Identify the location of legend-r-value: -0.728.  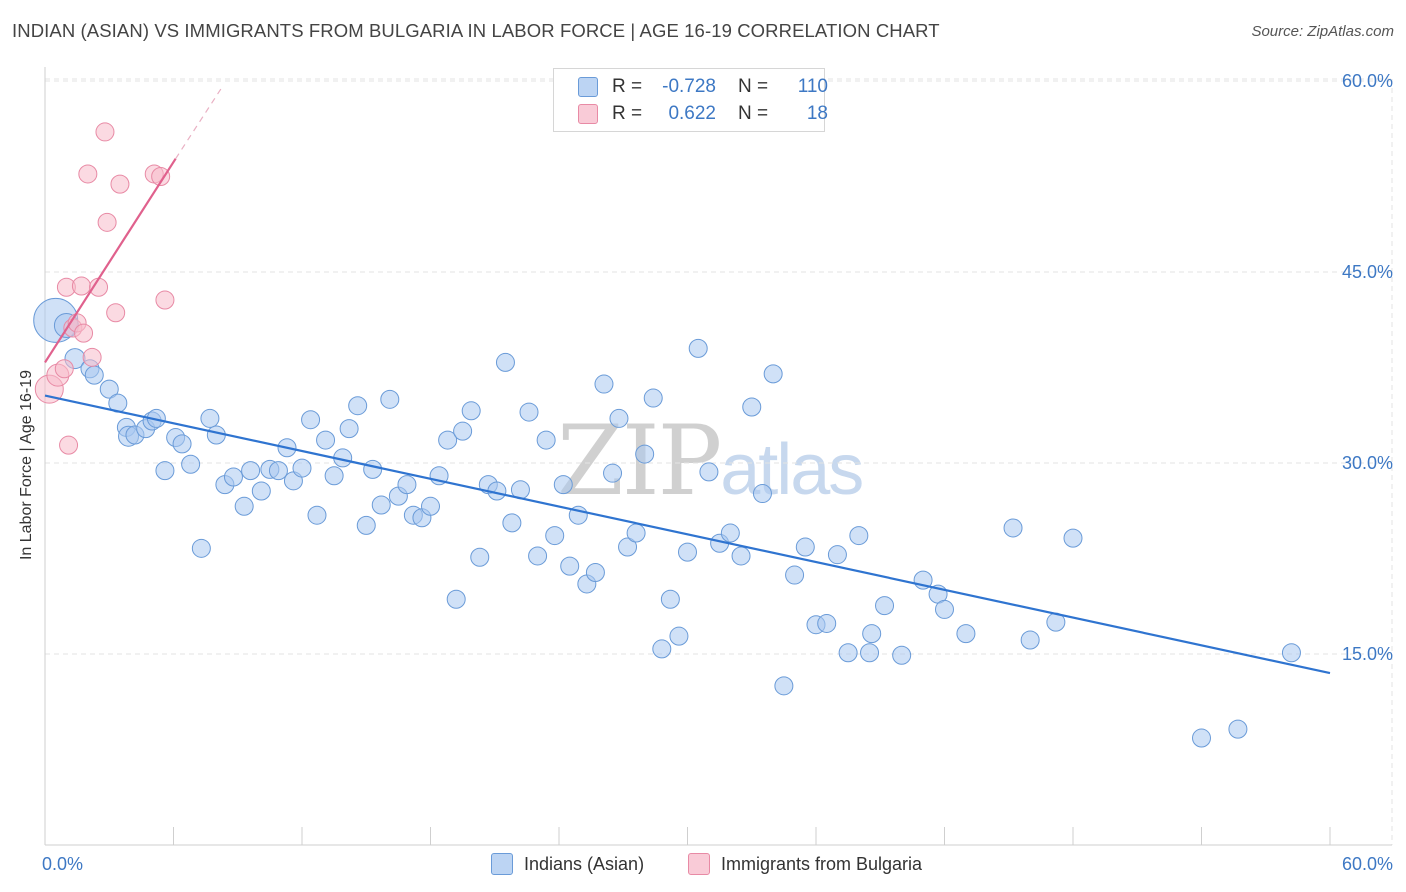
(689, 86).